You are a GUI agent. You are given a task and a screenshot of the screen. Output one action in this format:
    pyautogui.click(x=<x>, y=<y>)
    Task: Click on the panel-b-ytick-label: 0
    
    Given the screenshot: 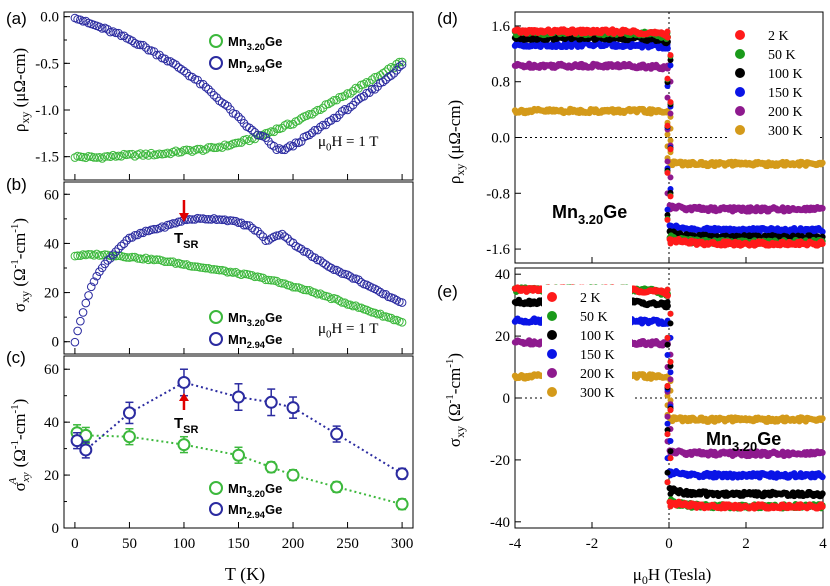 What is the action you would take?
    pyautogui.click(x=56, y=343)
    